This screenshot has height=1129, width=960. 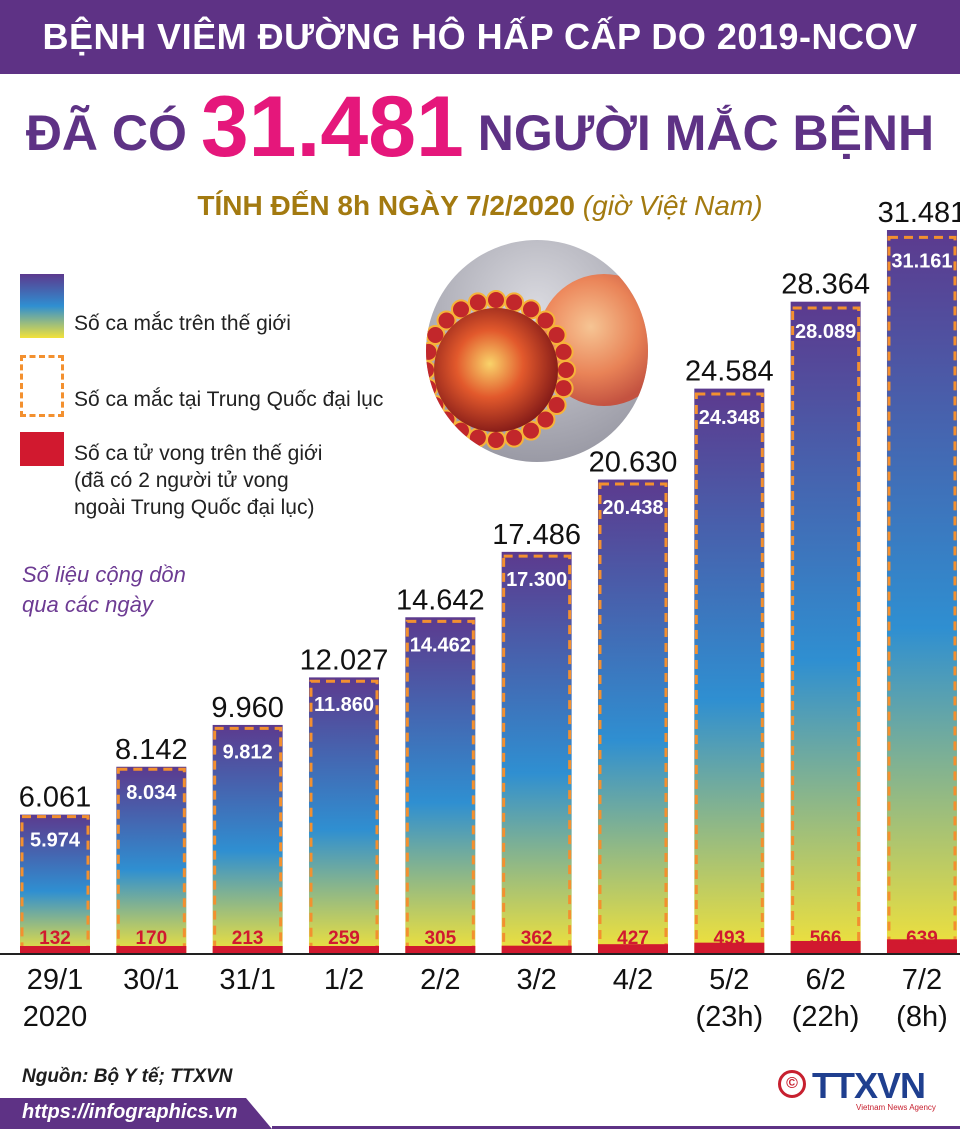 I want to click on x-axis-label-line: 4/2, so click(x=633, y=980).